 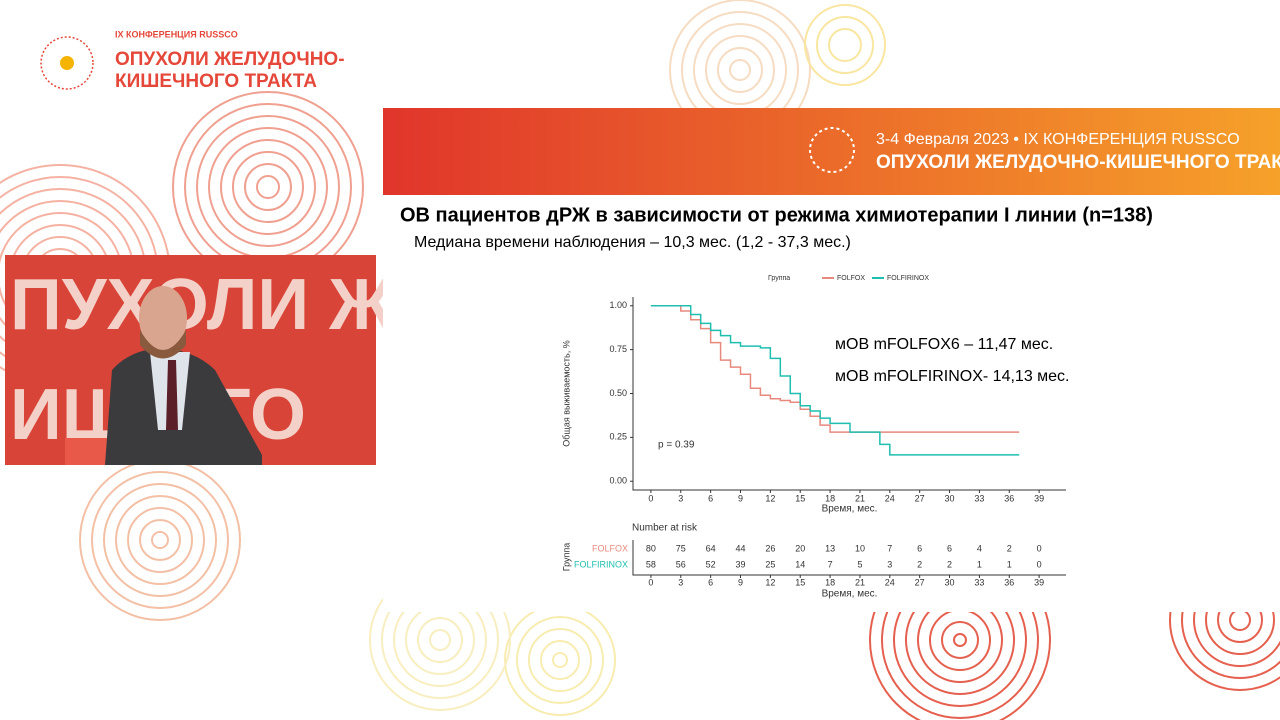 I want to click on risk-count: 7, so click(x=830, y=564).